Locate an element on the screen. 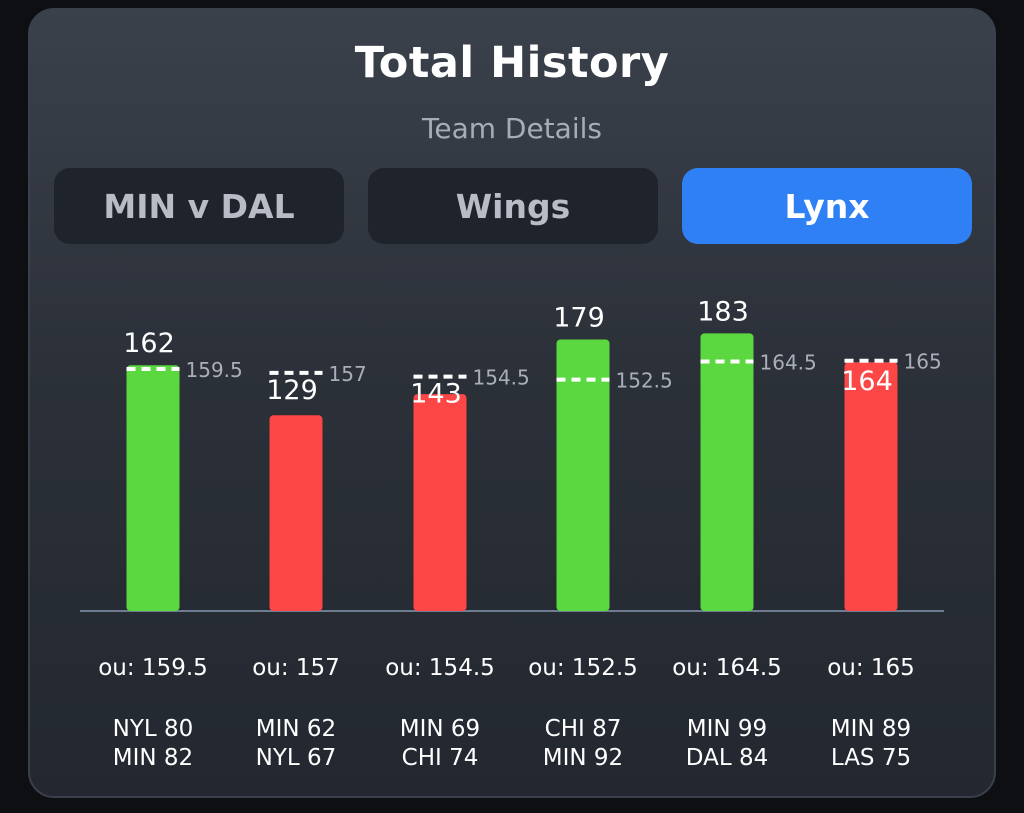 This screenshot has height=813, width=1024. tab-label: MIN v DAL is located at coordinates (199, 206).